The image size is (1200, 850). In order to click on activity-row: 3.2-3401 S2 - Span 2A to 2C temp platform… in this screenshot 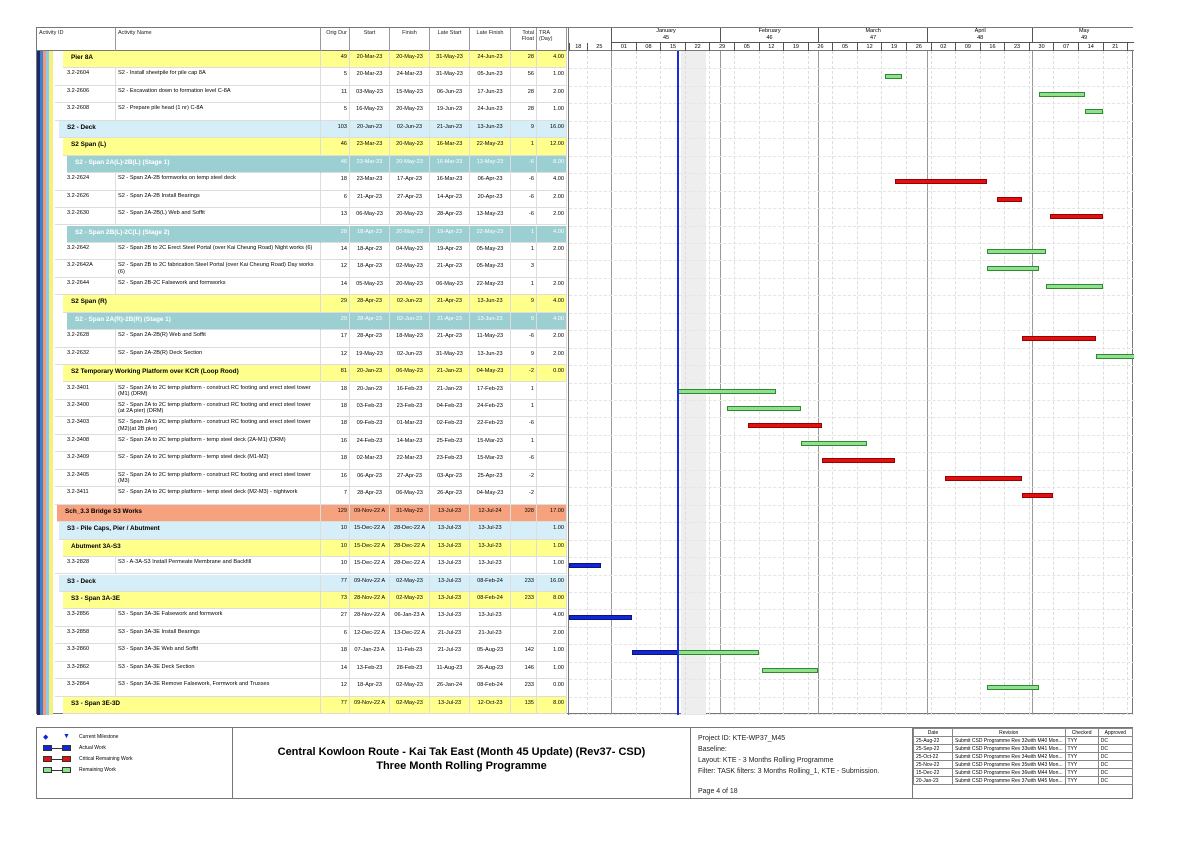, I will do `click(311, 391)`.